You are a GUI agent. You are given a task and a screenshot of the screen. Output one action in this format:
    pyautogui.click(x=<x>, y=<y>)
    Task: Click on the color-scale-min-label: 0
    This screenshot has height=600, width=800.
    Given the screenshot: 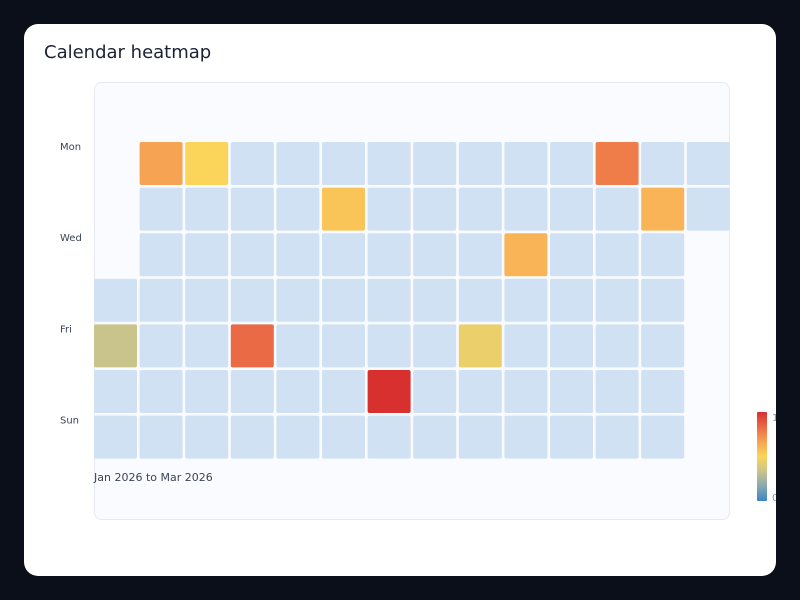 What is the action you would take?
    pyautogui.click(x=774, y=498)
    